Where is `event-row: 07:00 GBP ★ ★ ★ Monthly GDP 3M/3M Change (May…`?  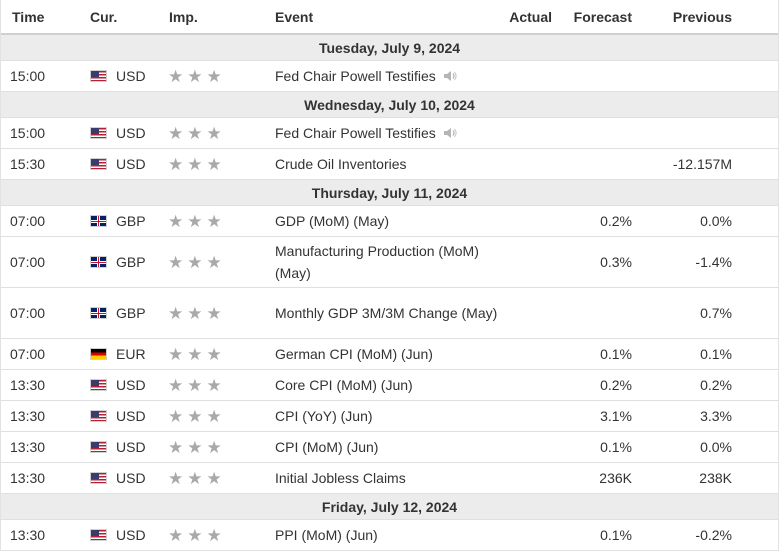
event-row: 07:00 GBP ★ ★ ★ Monthly GDP 3M/3M Change (May… is located at coordinates (389, 313).